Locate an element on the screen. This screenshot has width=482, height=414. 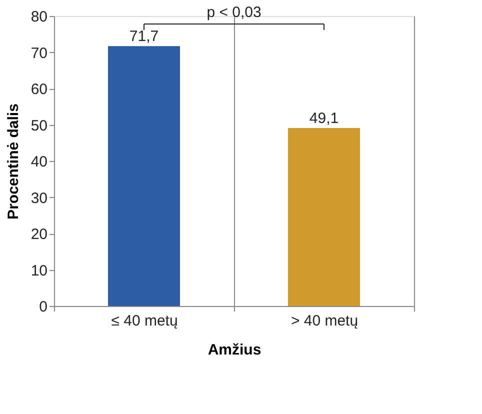
y-tick-label: 0 is located at coordinates (43, 307).